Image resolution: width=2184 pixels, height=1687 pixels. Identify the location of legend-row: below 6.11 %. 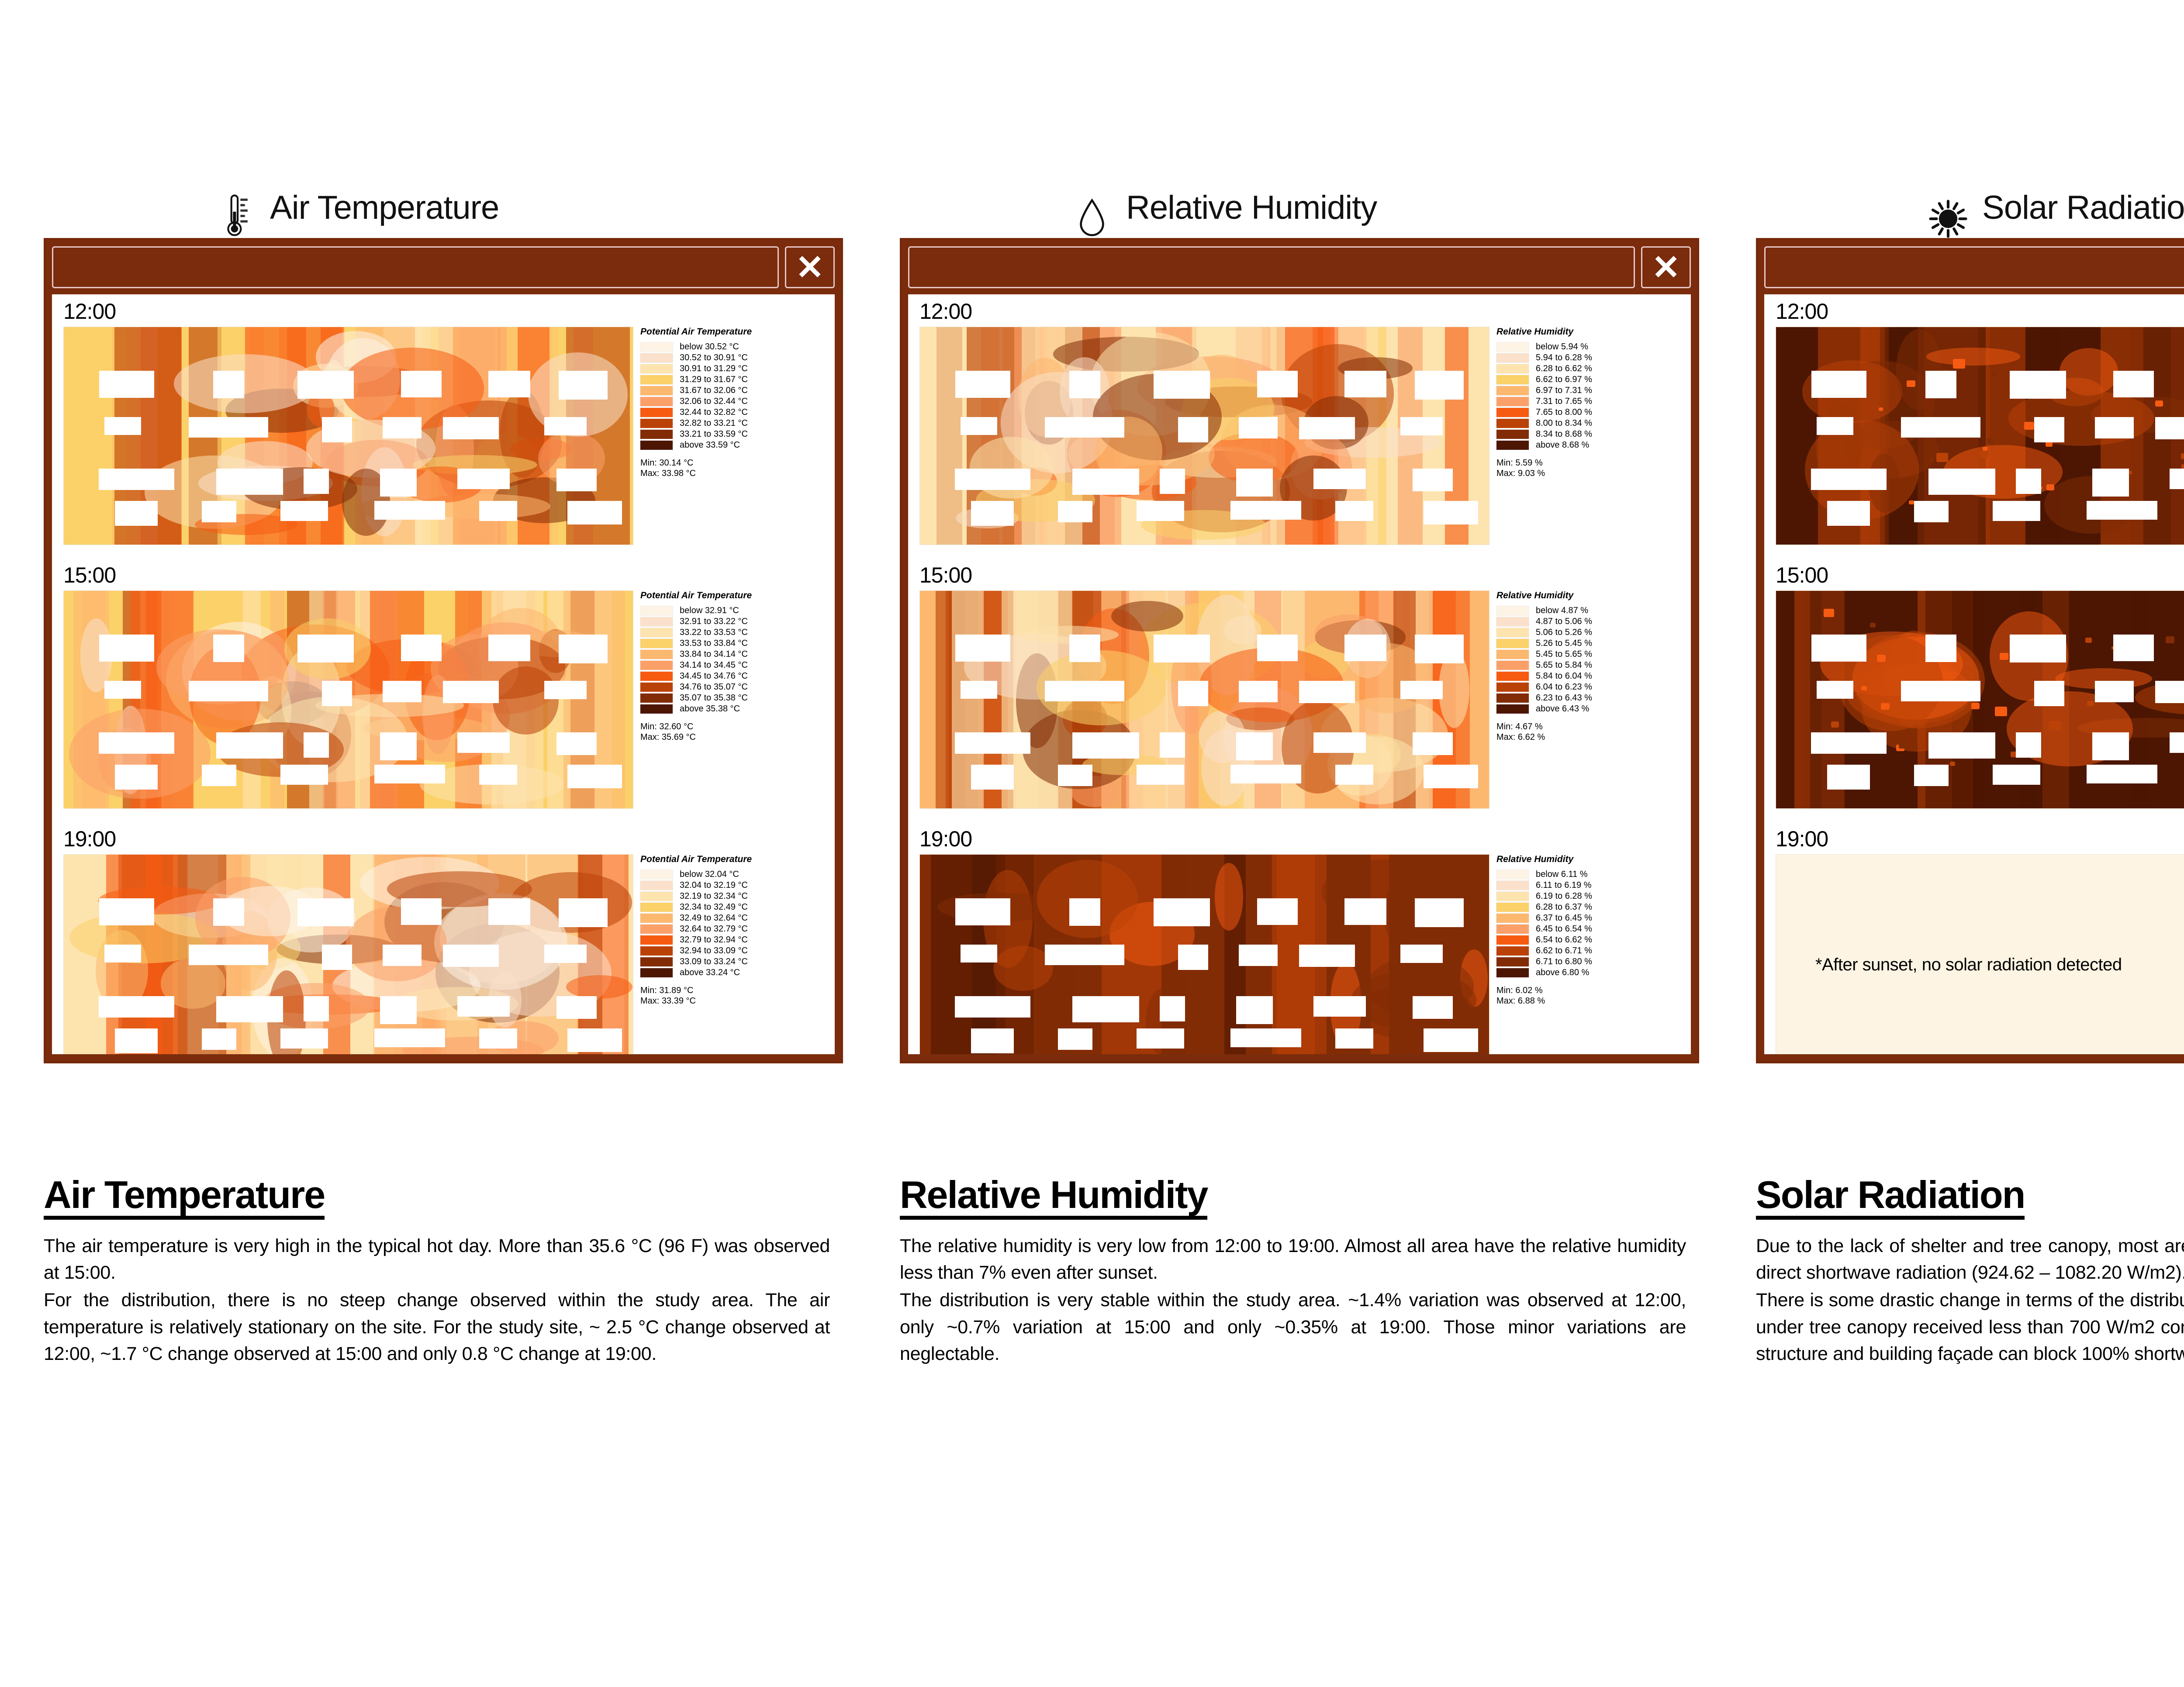
(1592, 874).